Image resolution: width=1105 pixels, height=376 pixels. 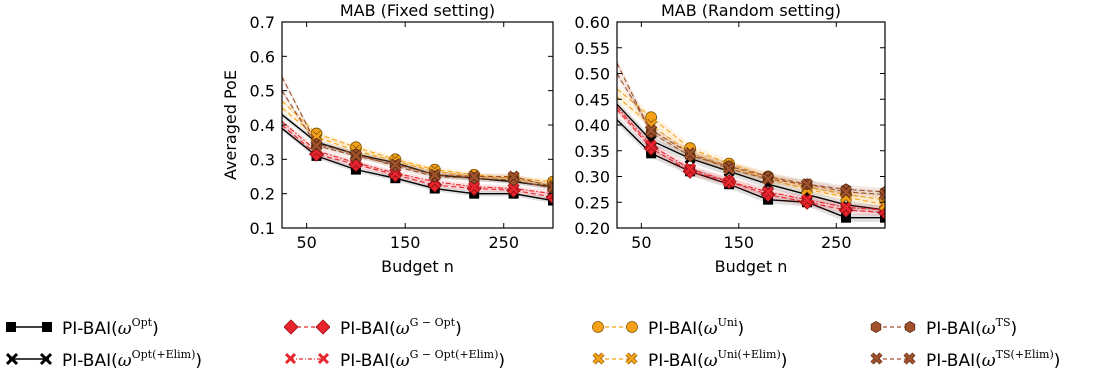 What do you see at coordinates (29, 359) in the screenshot?
I see `legend-marker-opt-elim` at bounding box center [29, 359].